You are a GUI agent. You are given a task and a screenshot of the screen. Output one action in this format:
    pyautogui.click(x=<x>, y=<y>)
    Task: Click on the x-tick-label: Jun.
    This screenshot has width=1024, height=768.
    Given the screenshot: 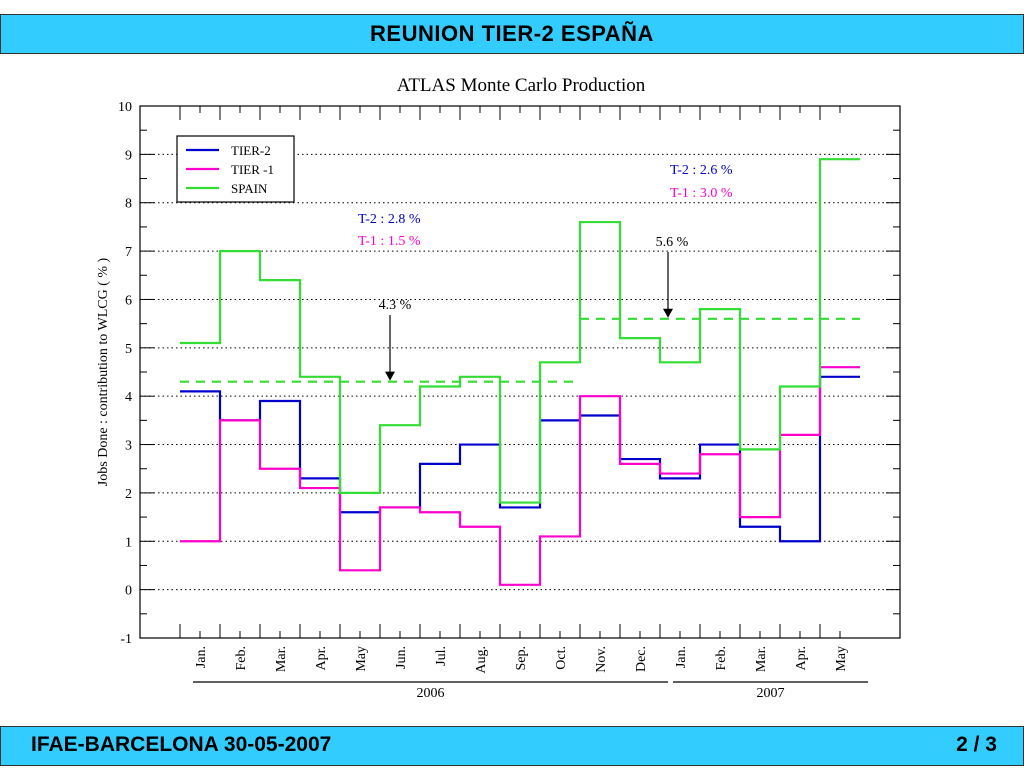 What is the action you would take?
    pyautogui.click(x=401, y=657)
    